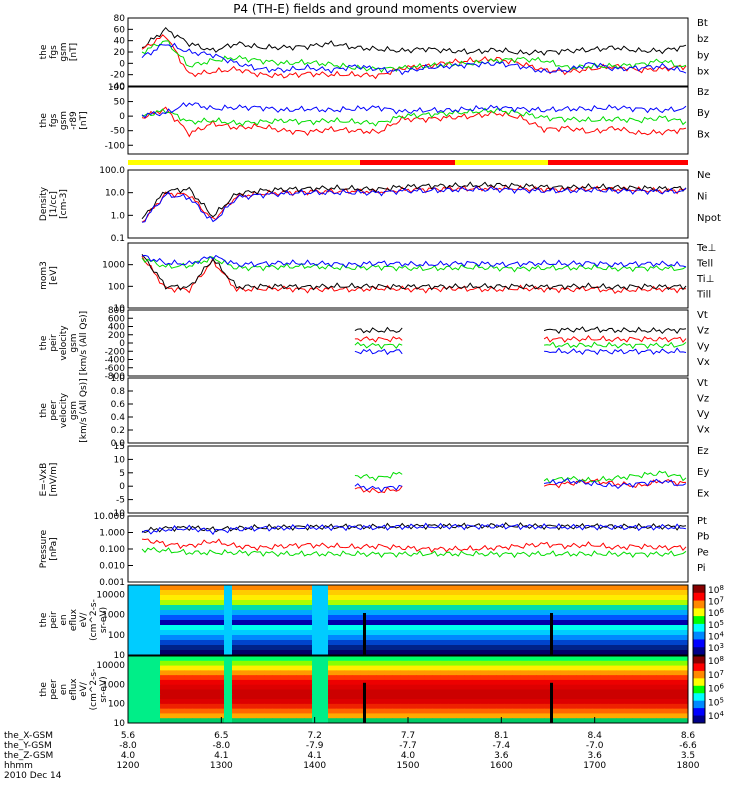 This screenshot has height=800, width=750. Describe the element at coordinates (414, 200) in the screenshot. I see `series-line-Ni` at that location.